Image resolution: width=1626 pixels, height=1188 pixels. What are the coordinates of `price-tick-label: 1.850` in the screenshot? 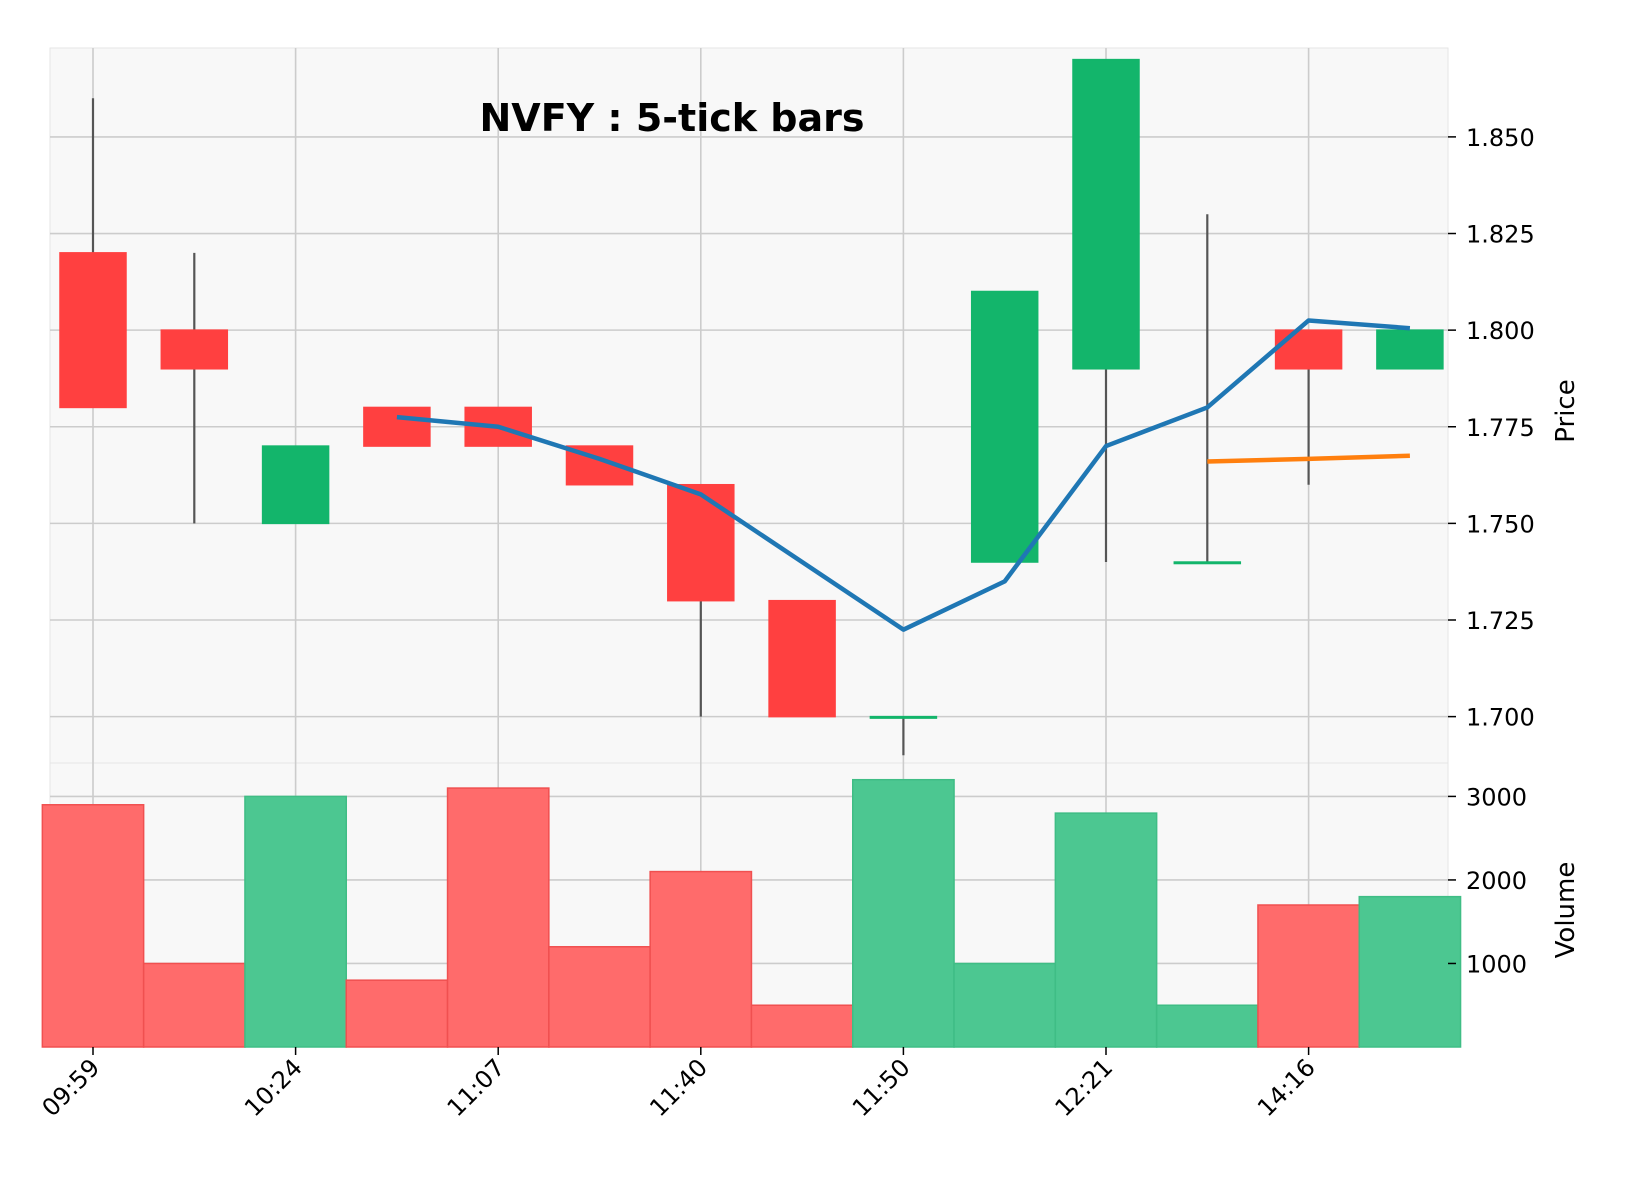 It's located at (1500, 138).